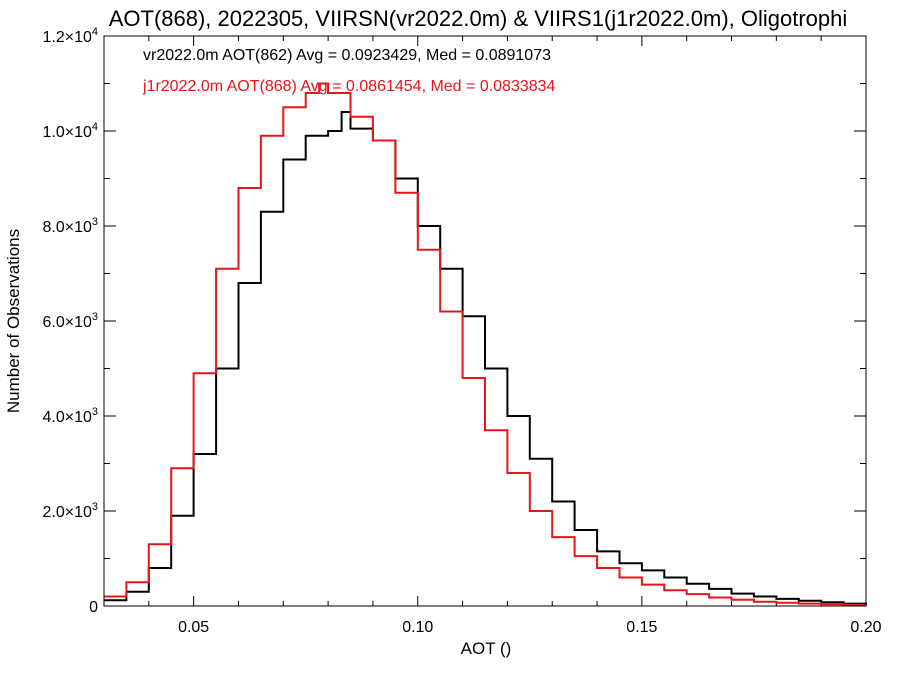 The image size is (900, 675). I want to click on x-tick-label: 0.15, so click(641, 627).